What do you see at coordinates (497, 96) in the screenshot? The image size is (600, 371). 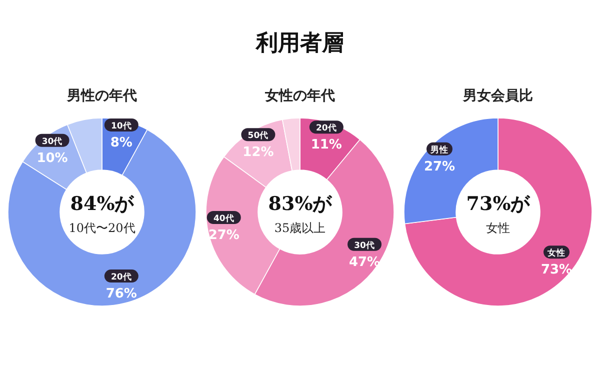 I see `chart-title: 男女会員比` at bounding box center [497, 96].